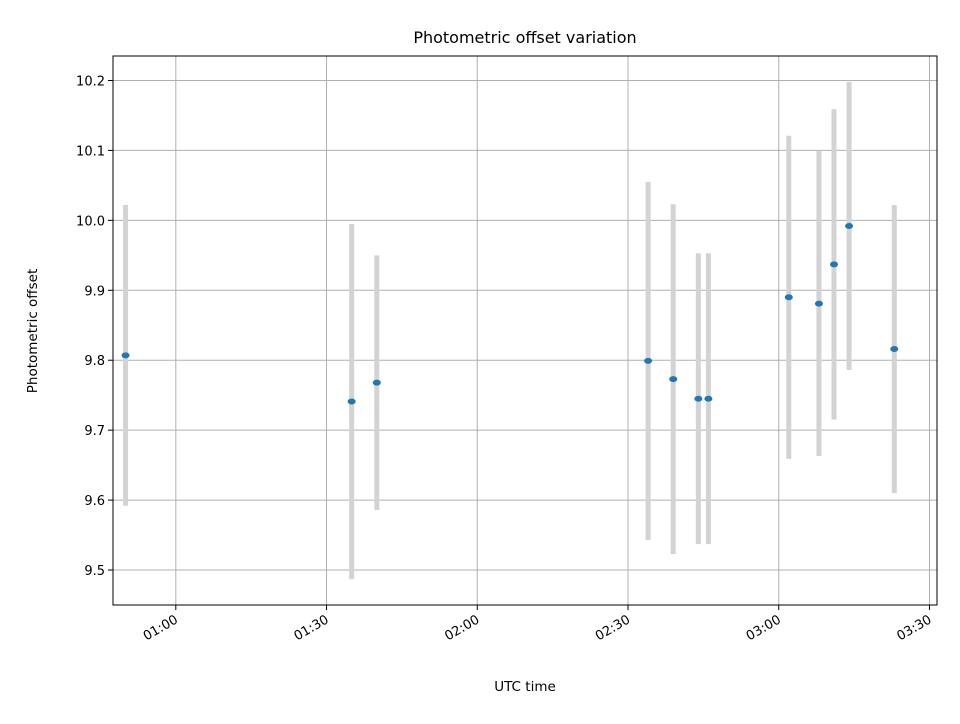  Describe the element at coordinates (94, 431) in the screenshot. I see `y-tick-label: 9.7` at that location.